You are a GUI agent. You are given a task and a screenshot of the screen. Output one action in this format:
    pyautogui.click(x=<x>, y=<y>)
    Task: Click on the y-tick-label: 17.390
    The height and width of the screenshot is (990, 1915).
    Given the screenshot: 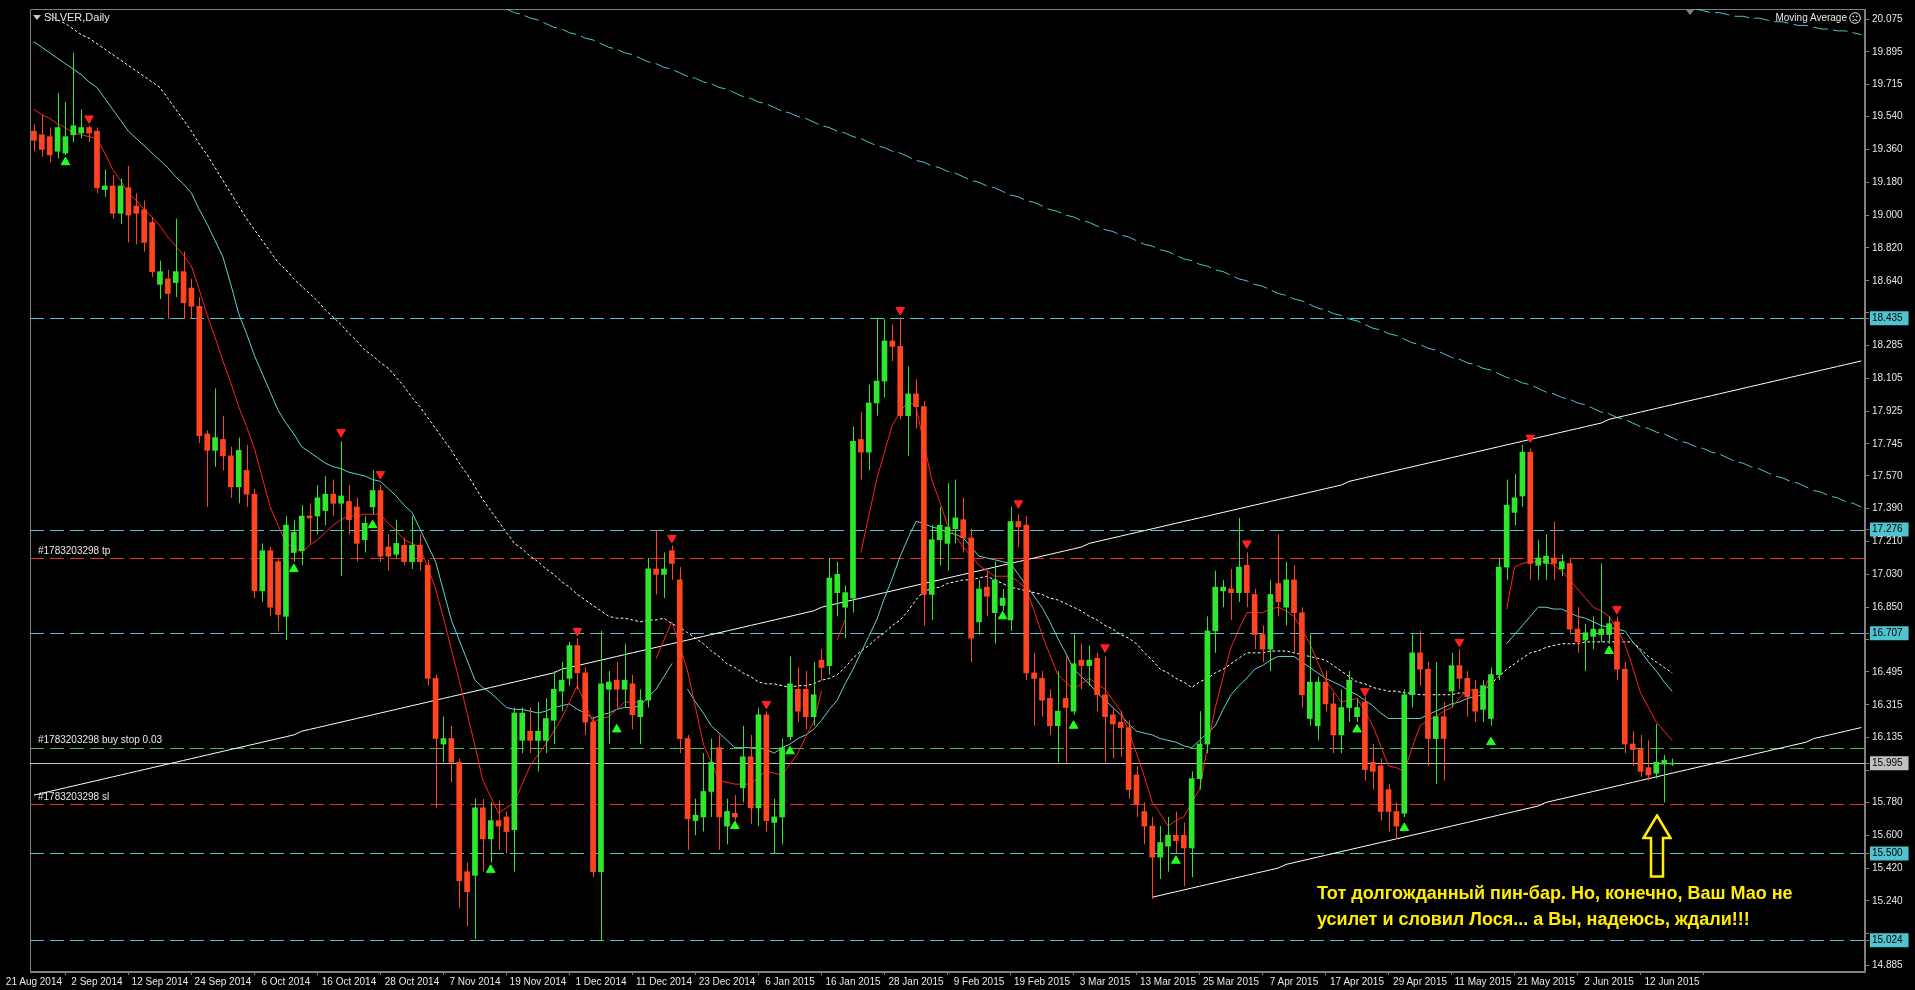 What is the action you would take?
    pyautogui.click(x=1888, y=508)
    